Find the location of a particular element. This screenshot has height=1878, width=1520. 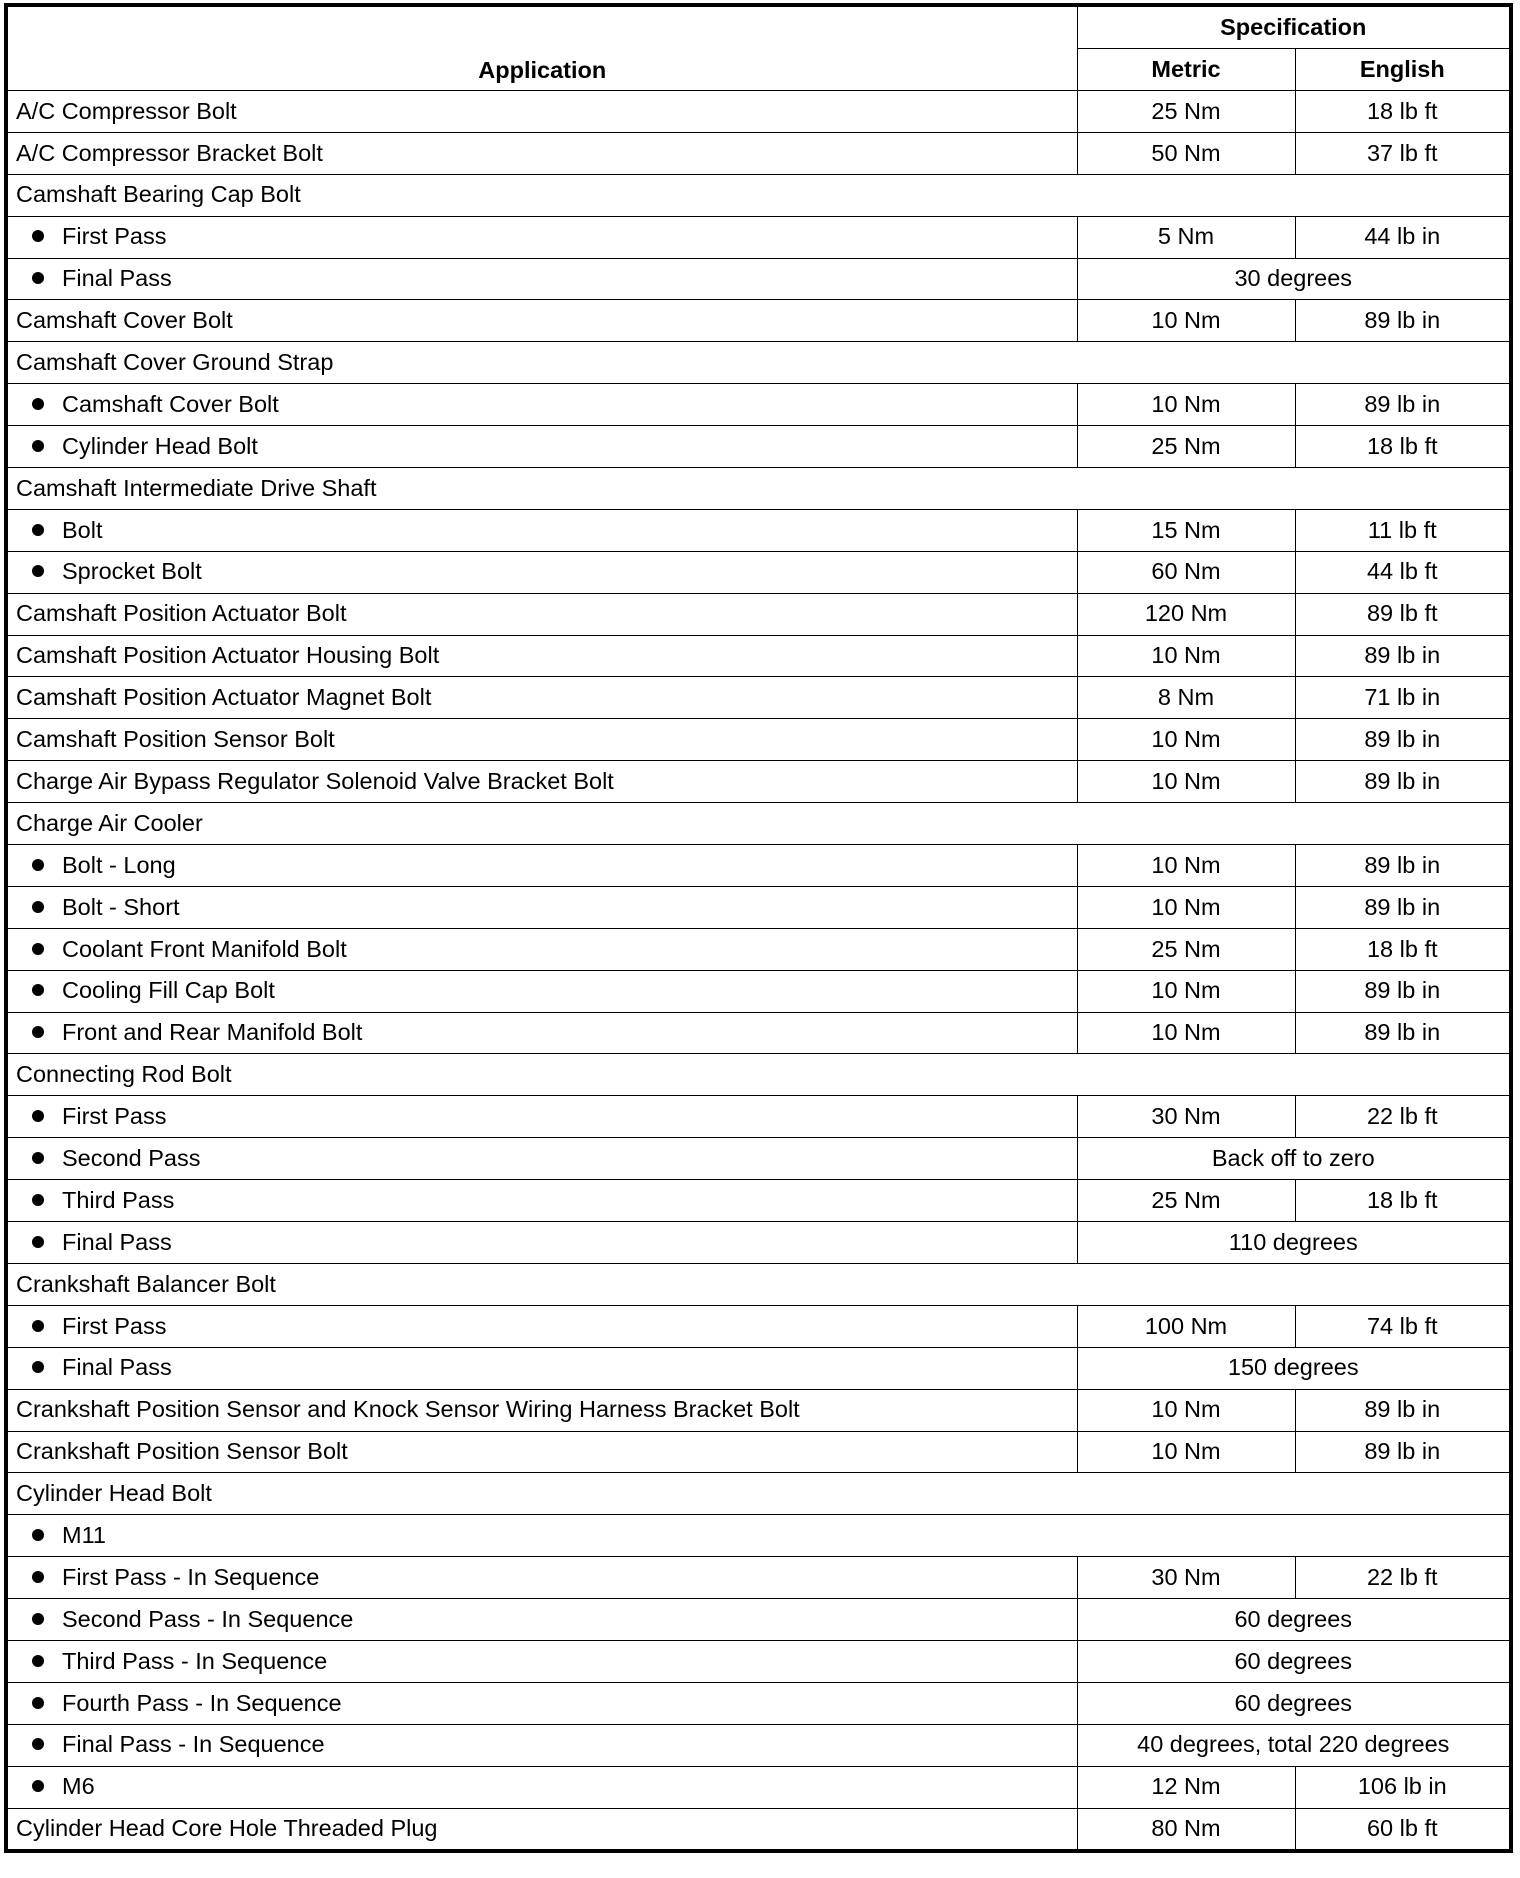

metric-cell: 100 Nm is located at coordinates (1186, 1326).